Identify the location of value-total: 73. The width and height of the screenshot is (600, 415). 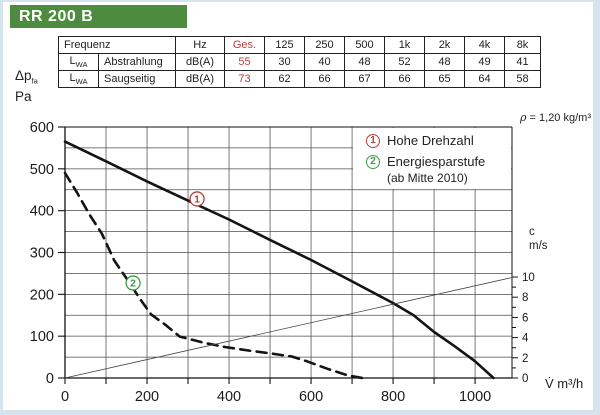
(244, 79).